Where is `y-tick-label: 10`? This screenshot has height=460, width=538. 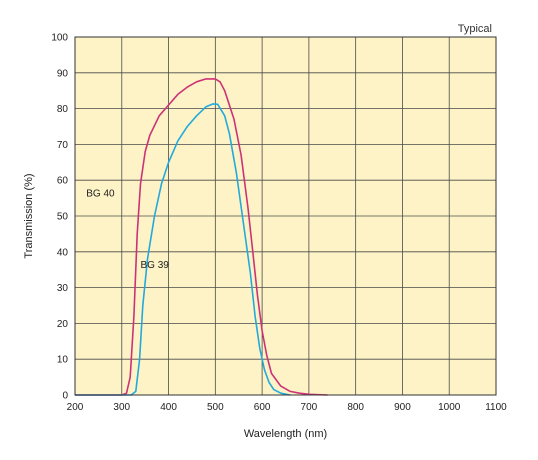 y-tick-label: 10 is located at coordinates (63, 360).